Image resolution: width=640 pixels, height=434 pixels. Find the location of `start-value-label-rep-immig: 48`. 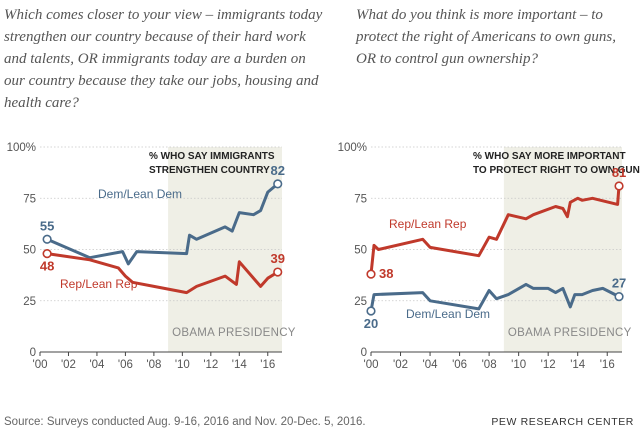

start-value-label-rep-immig: 48 is located at coordinates (47, 266).